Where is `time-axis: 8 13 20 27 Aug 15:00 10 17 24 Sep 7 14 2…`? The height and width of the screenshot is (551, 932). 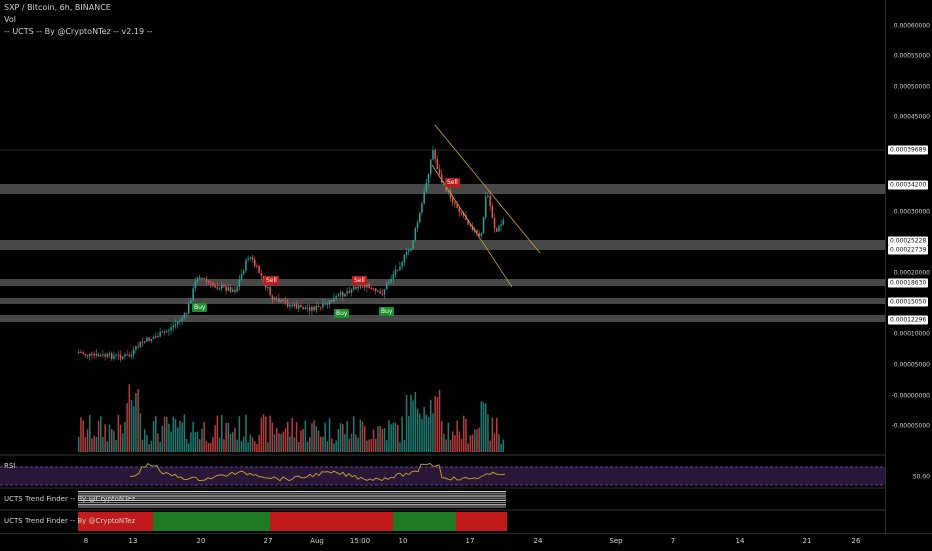 time-axis: 8 13 20 27 Aug 15:00 10 17 24 Sep 7 14 2… is located at coordinates (466, 542).